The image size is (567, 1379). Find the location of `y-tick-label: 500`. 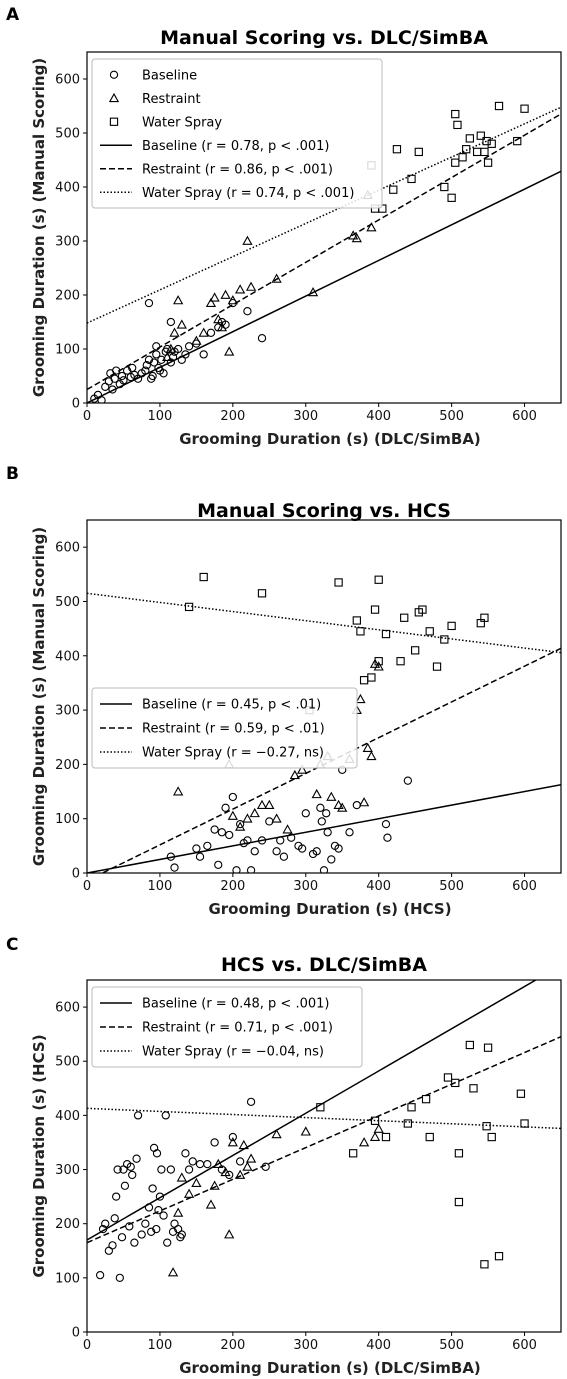

y-tick-label: 500 is located at coordinates (67, 134).